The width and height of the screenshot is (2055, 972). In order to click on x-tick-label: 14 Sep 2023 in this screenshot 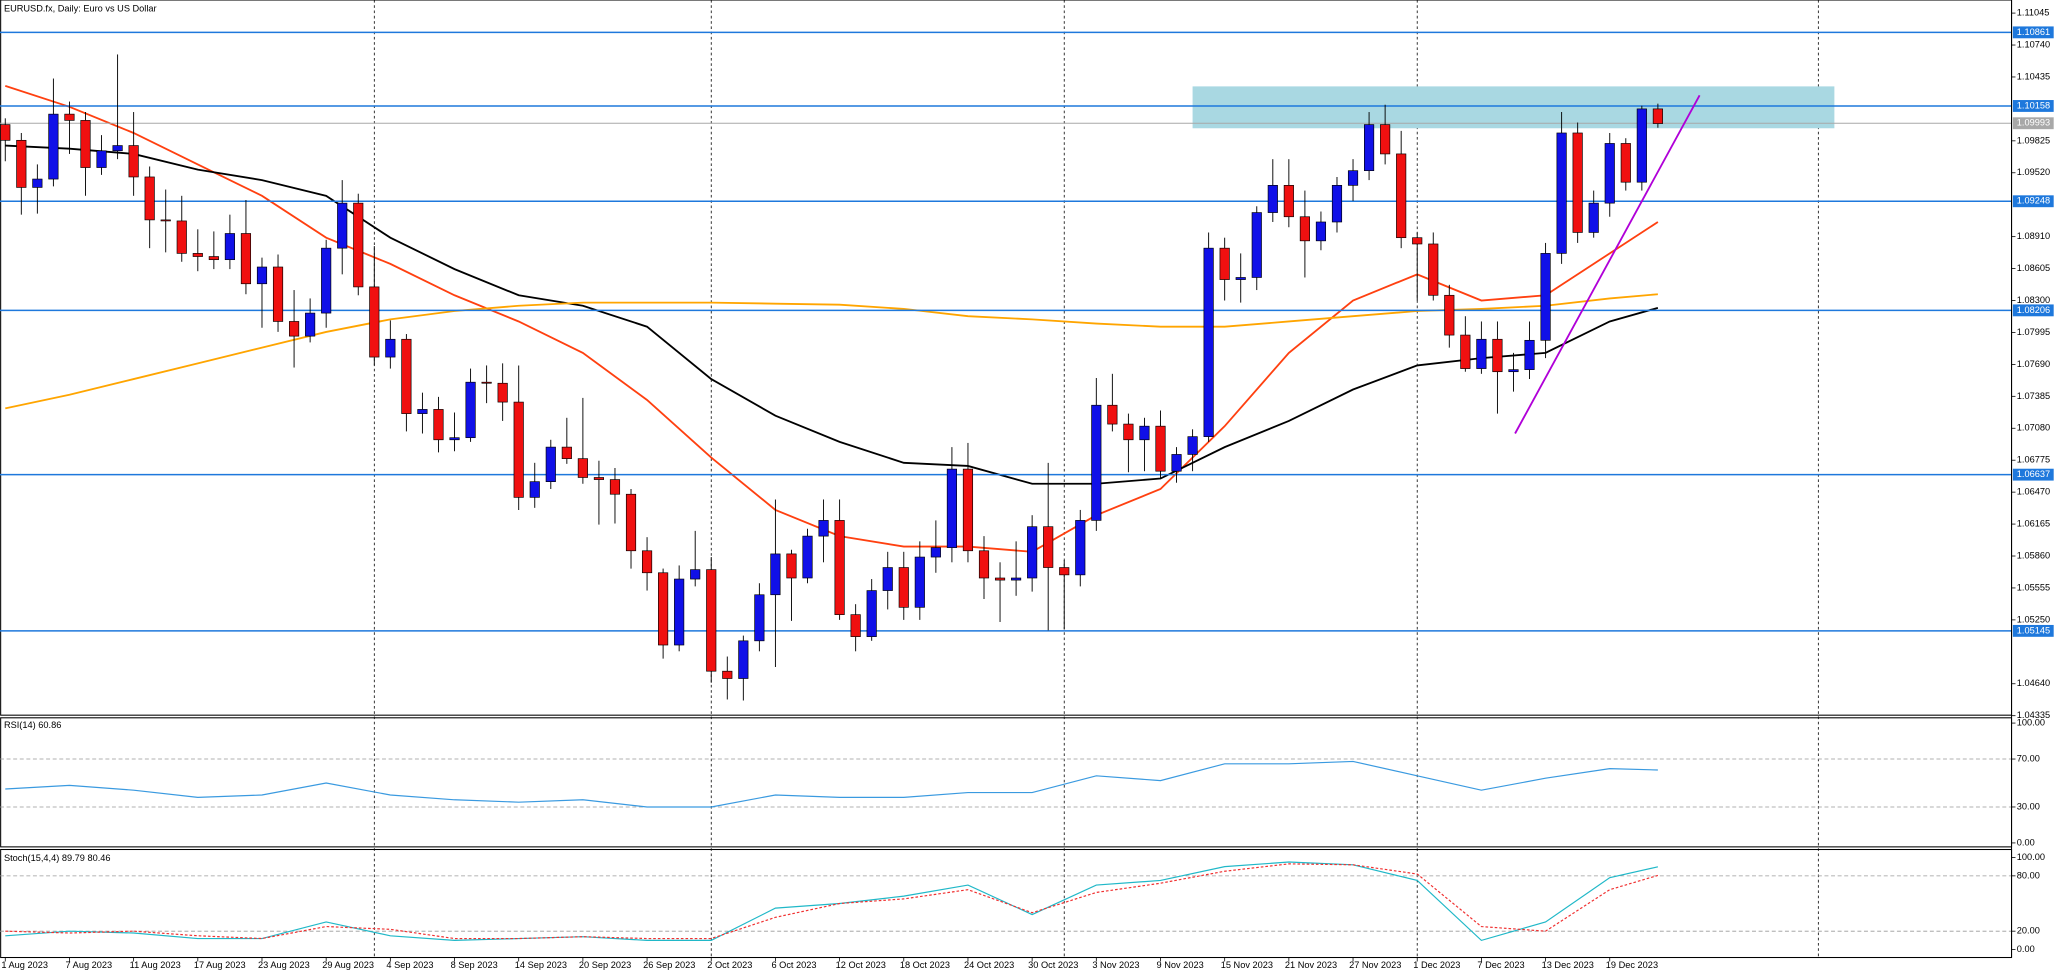, I will do `click(541, 965)`.